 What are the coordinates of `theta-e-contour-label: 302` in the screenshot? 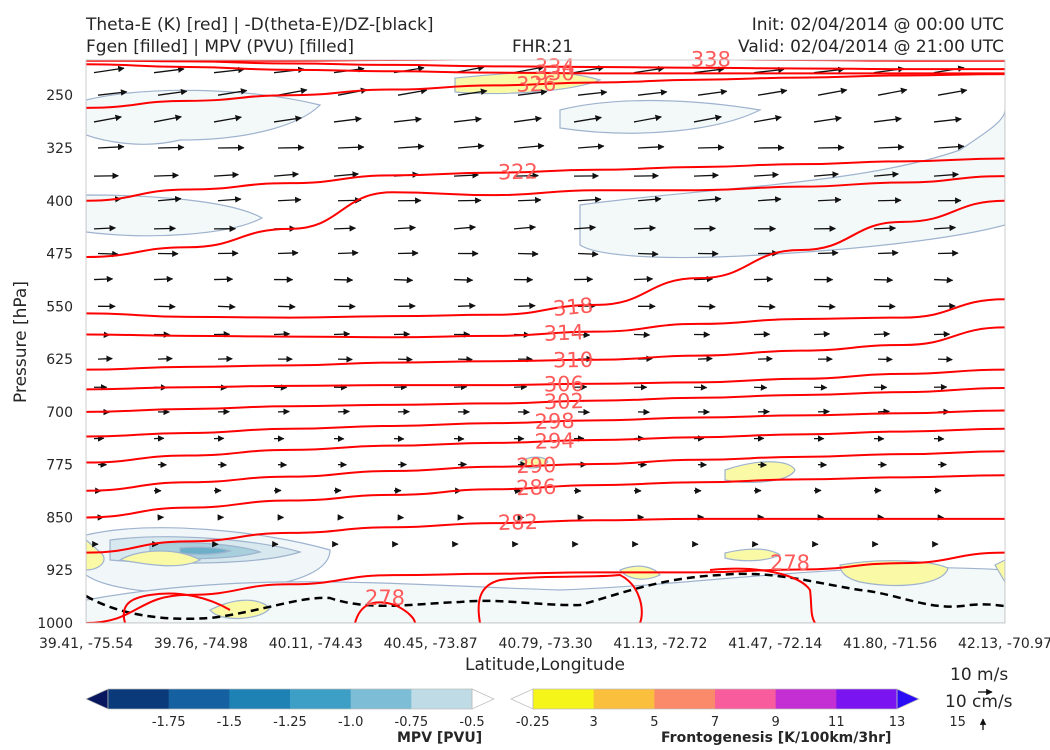 It's located at (564, 401).